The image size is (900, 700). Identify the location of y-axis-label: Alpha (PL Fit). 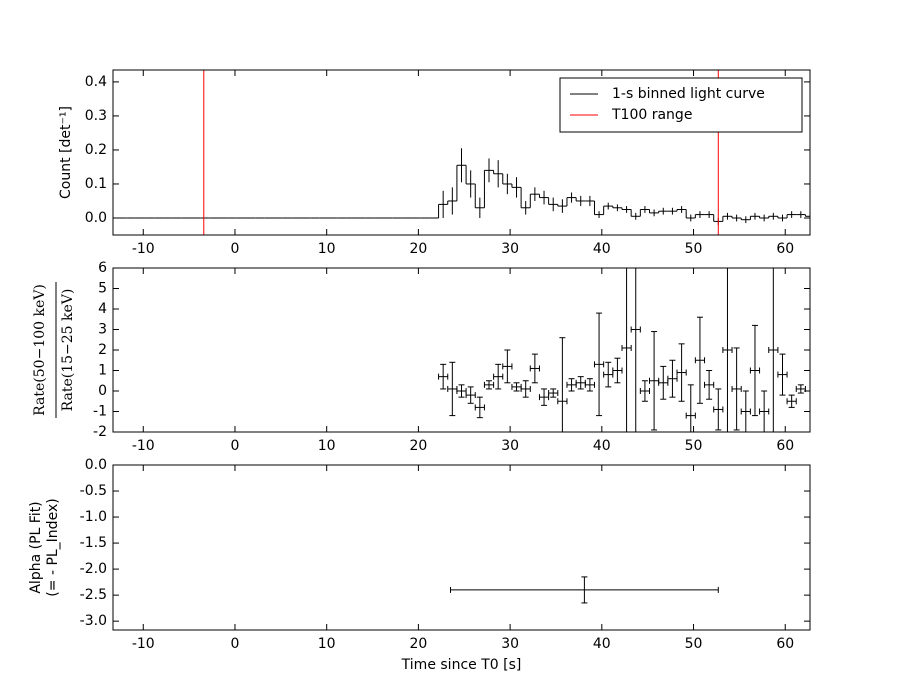
(36, 547).